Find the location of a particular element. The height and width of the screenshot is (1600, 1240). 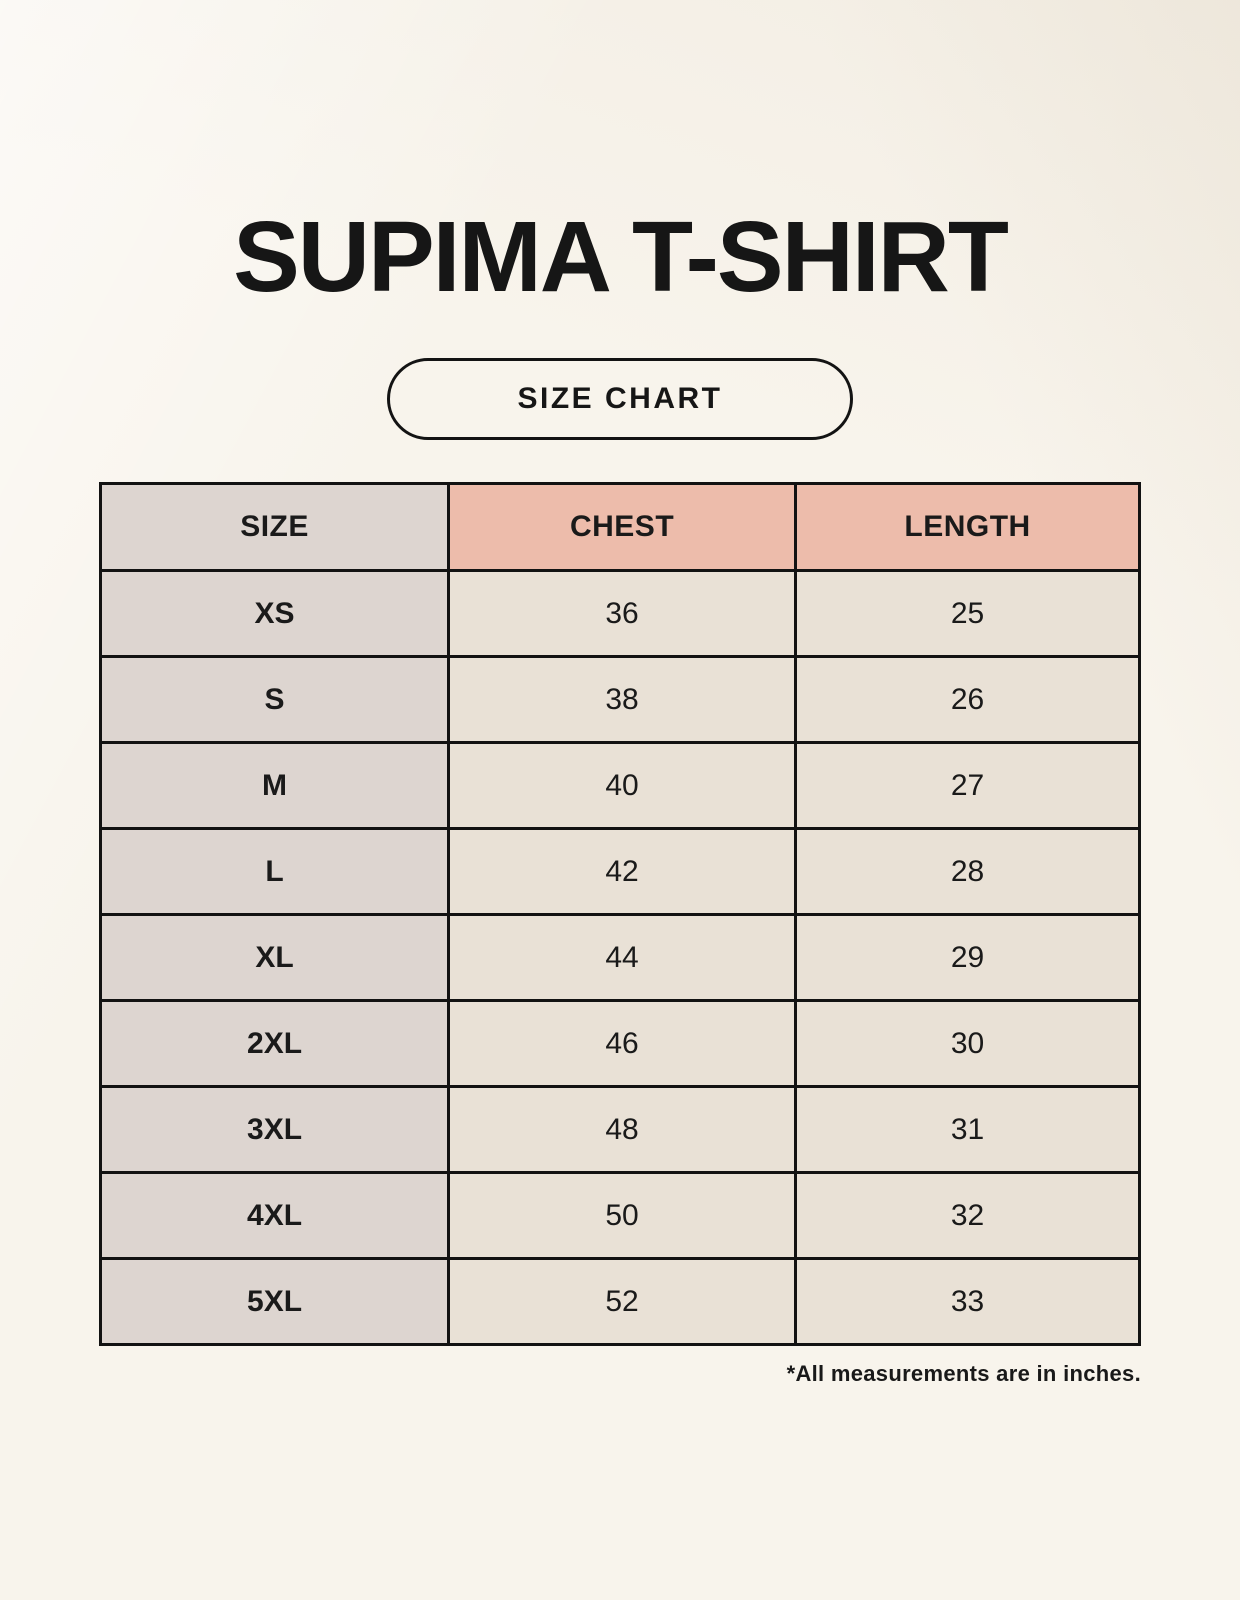

chest-value-cell: 42 is located at coordinates (622, 871).